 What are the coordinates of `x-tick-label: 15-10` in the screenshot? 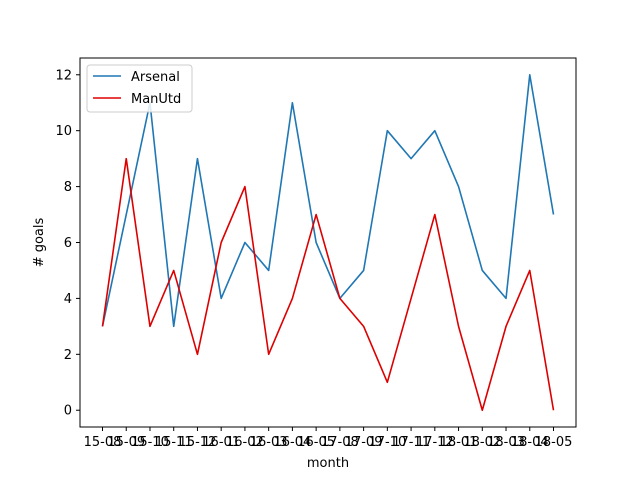 It's located at (150, 442).